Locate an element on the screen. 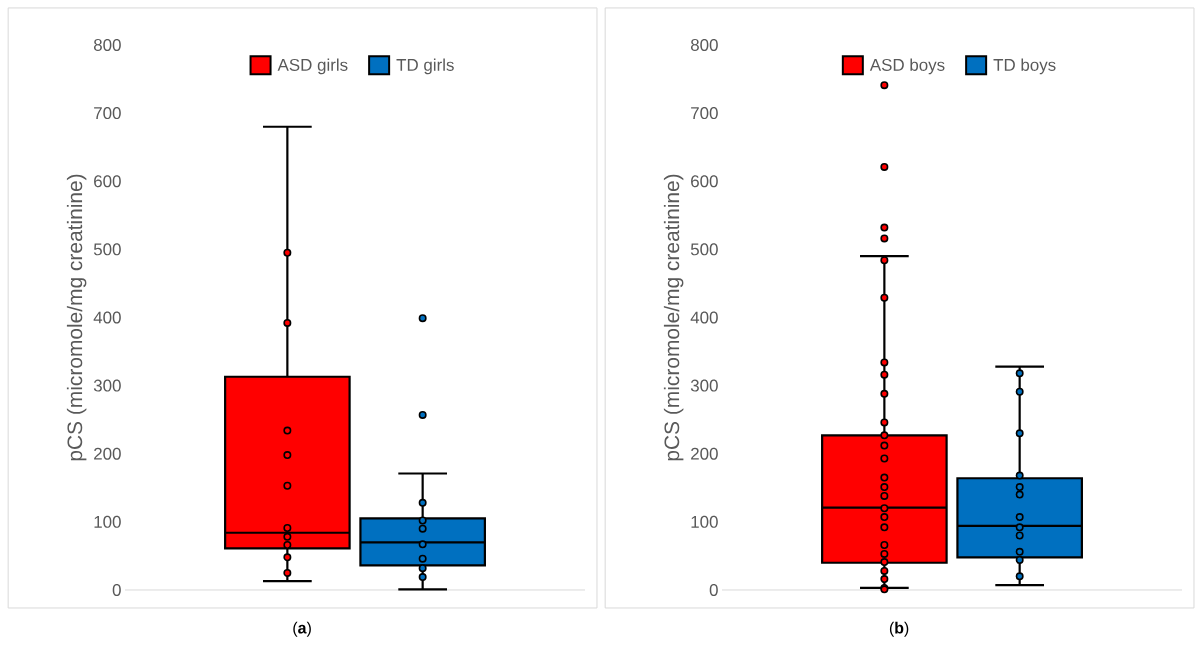 This screenshot has height=648, width=1204. legend-label: TD boys is located at coordinates (1024, 66).